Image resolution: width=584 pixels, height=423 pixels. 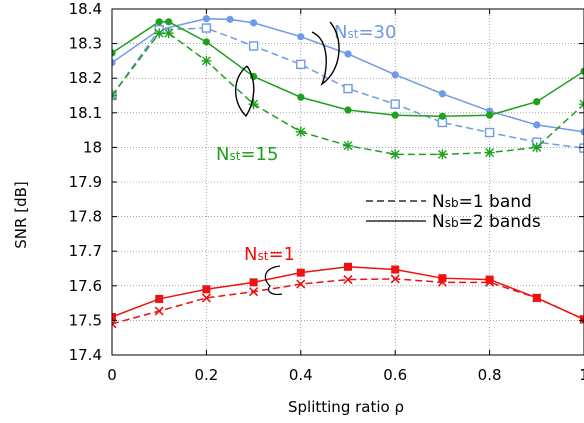 I want to click on y-tick-label: 18.4, so click(x=85, y=9).